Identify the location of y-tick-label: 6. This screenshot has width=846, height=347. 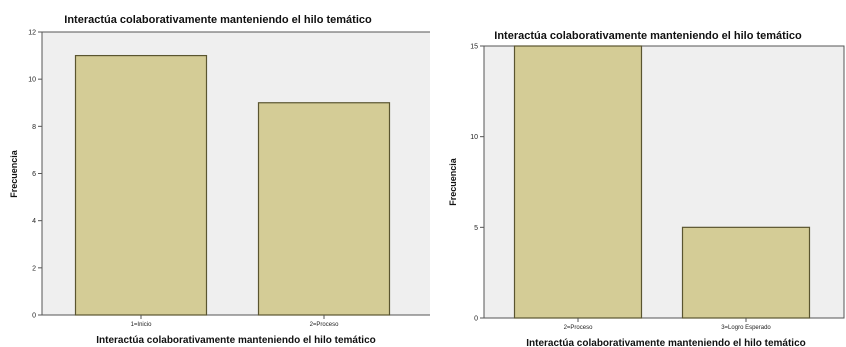
(34, 174).